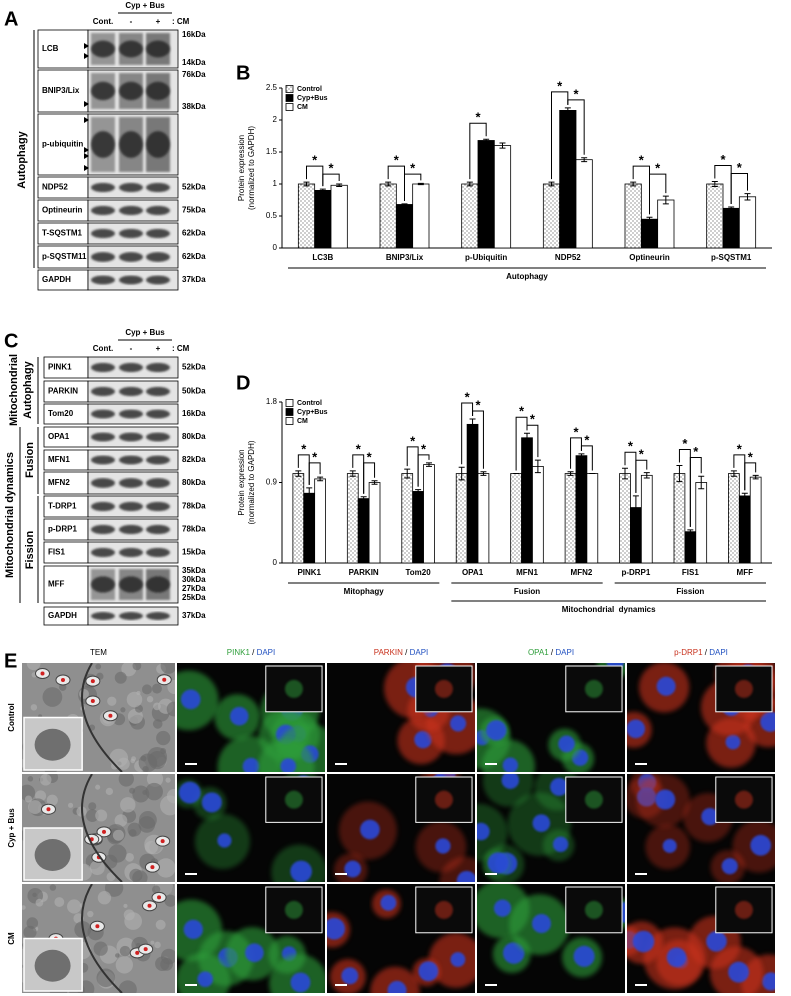 Image resolution: width=791 pixels, height=996 pixels. I want to click on x-tick-label: p-Ubiquitin, so click(486, 257).